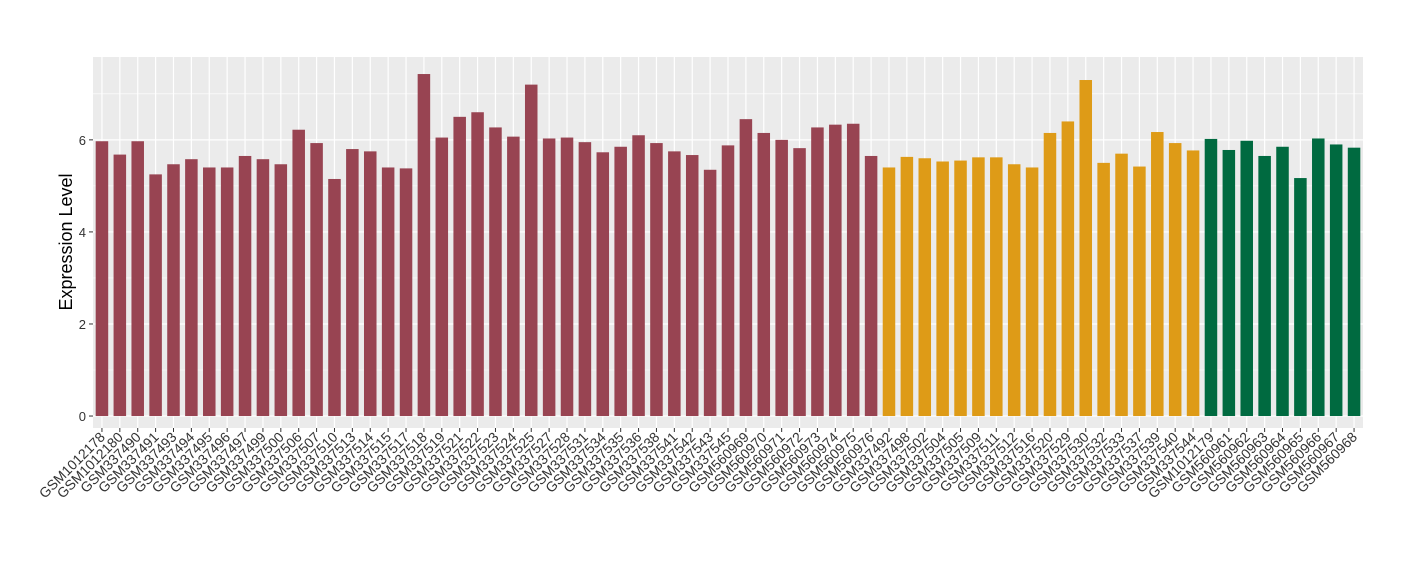 The width and height of the screenshot is (1420, 585). Describe the element at coordinates (82, 232) in the screenshot. I see `y-tick-label: 4` at that location.